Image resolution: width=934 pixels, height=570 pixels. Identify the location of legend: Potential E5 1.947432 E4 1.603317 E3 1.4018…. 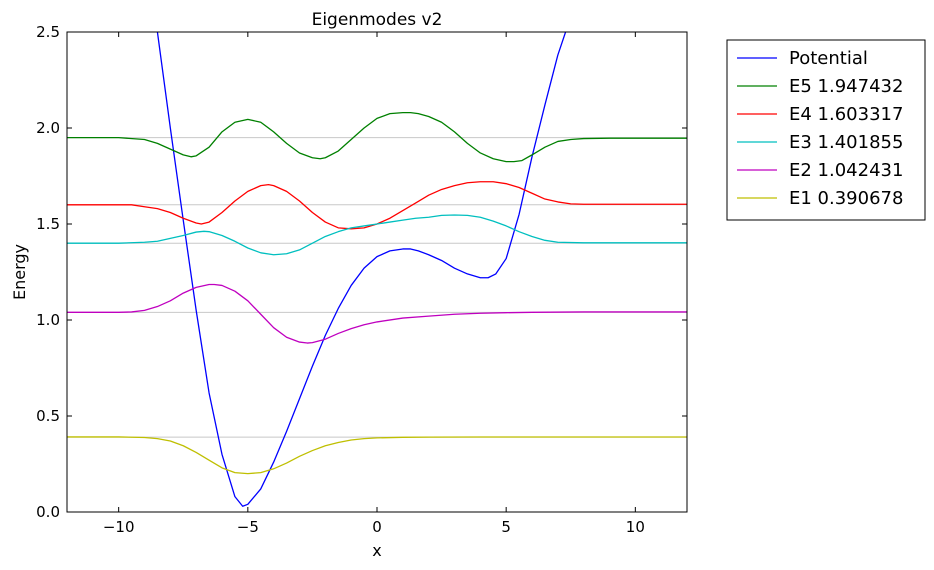
(826, 130).